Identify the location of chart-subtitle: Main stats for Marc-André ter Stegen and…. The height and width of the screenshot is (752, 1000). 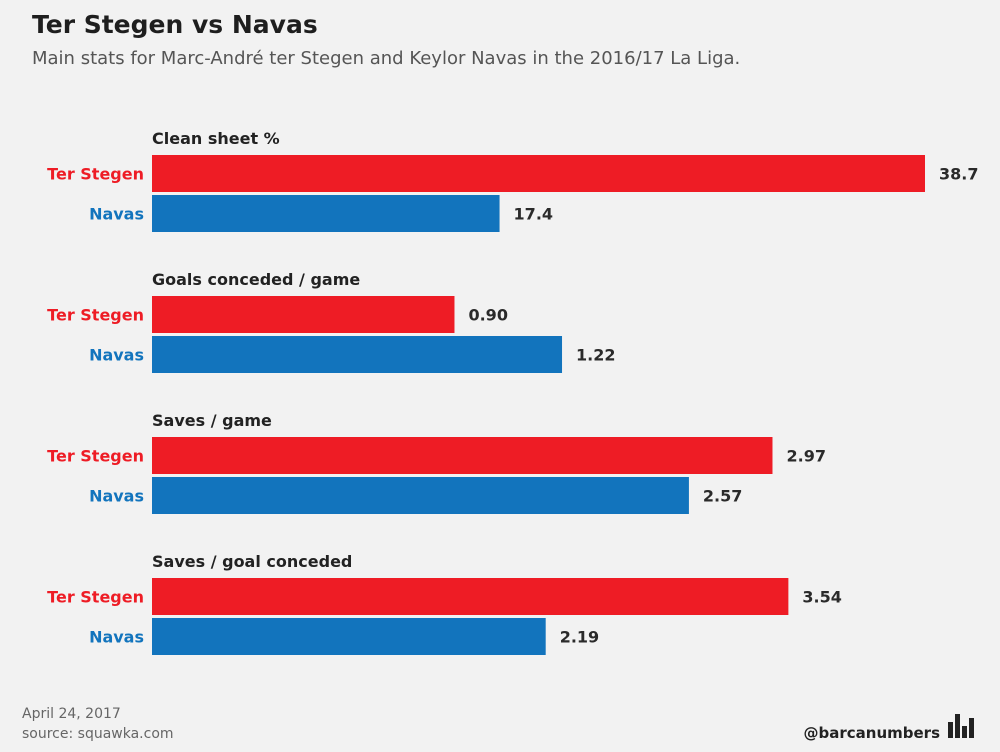
(386, 58).